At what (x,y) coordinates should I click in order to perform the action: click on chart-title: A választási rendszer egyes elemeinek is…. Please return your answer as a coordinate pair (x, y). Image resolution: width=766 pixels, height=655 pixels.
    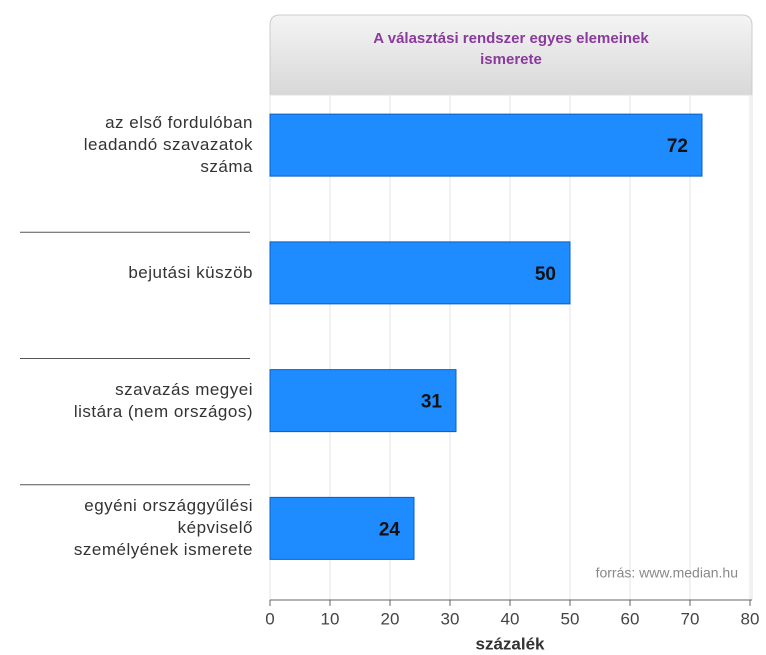
    Looking at the image, I should click on (511, 49).